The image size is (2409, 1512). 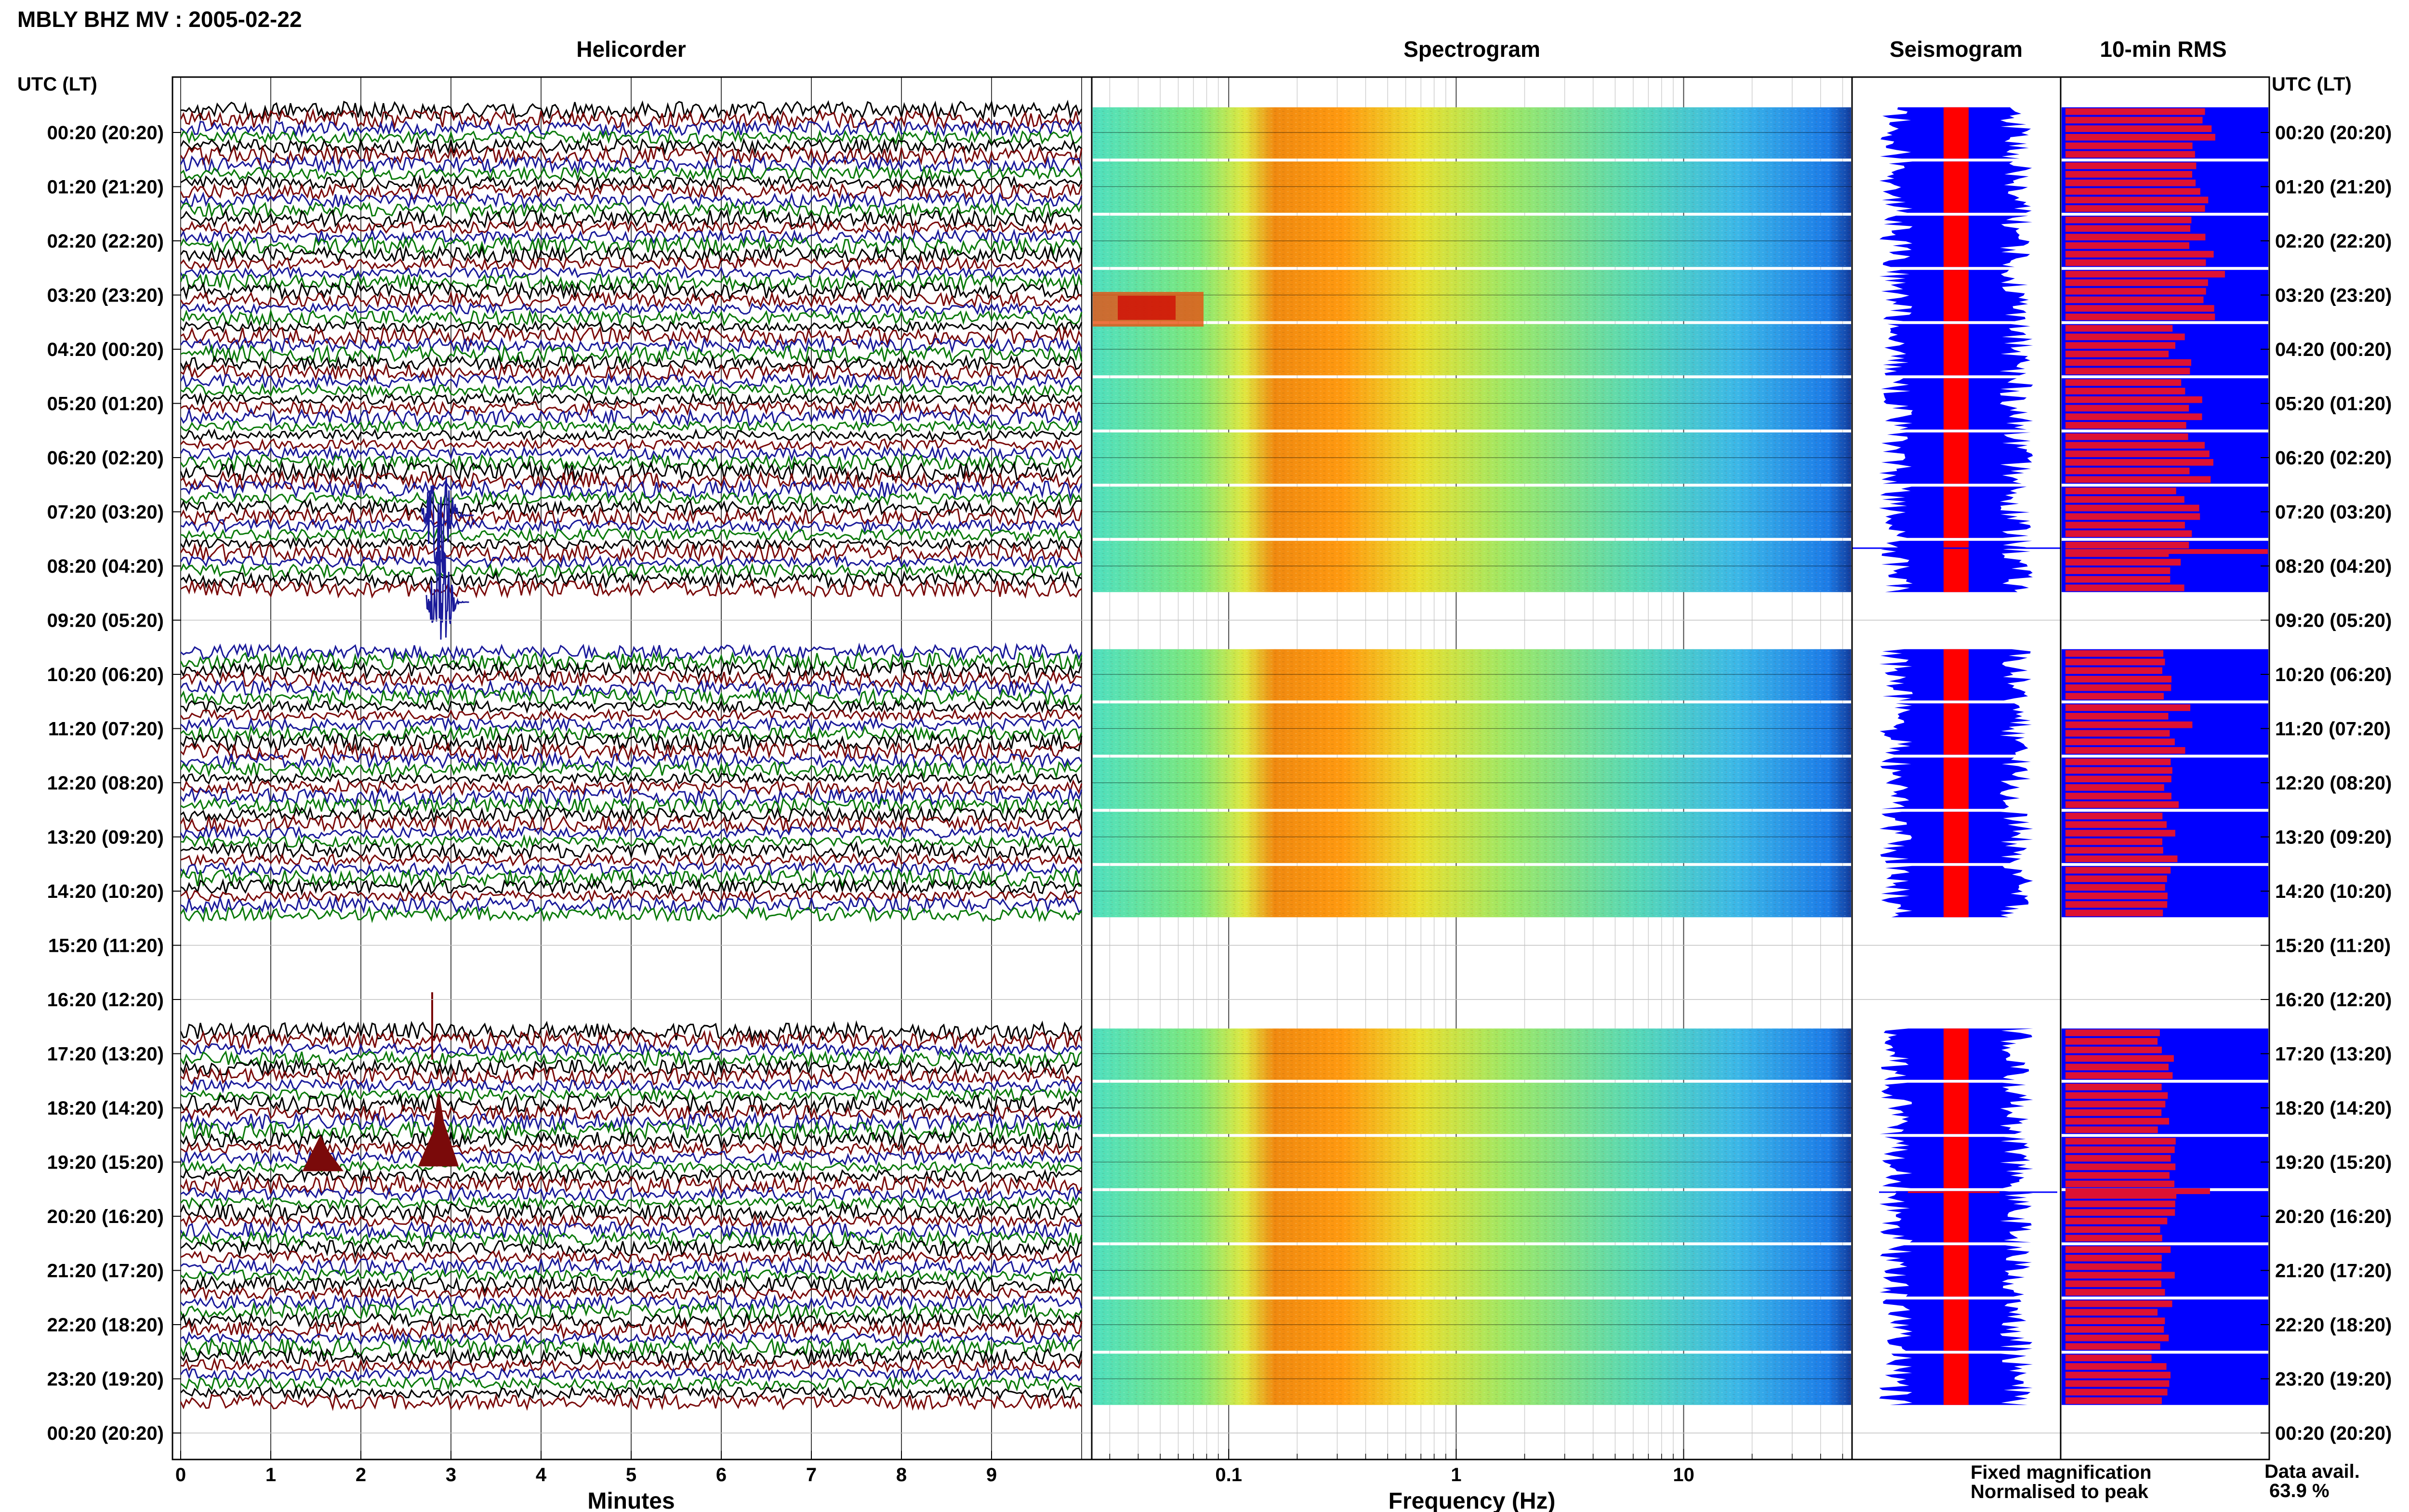 I want to click on frequency-tick-label: 1, so click(x=1456, y=1475).